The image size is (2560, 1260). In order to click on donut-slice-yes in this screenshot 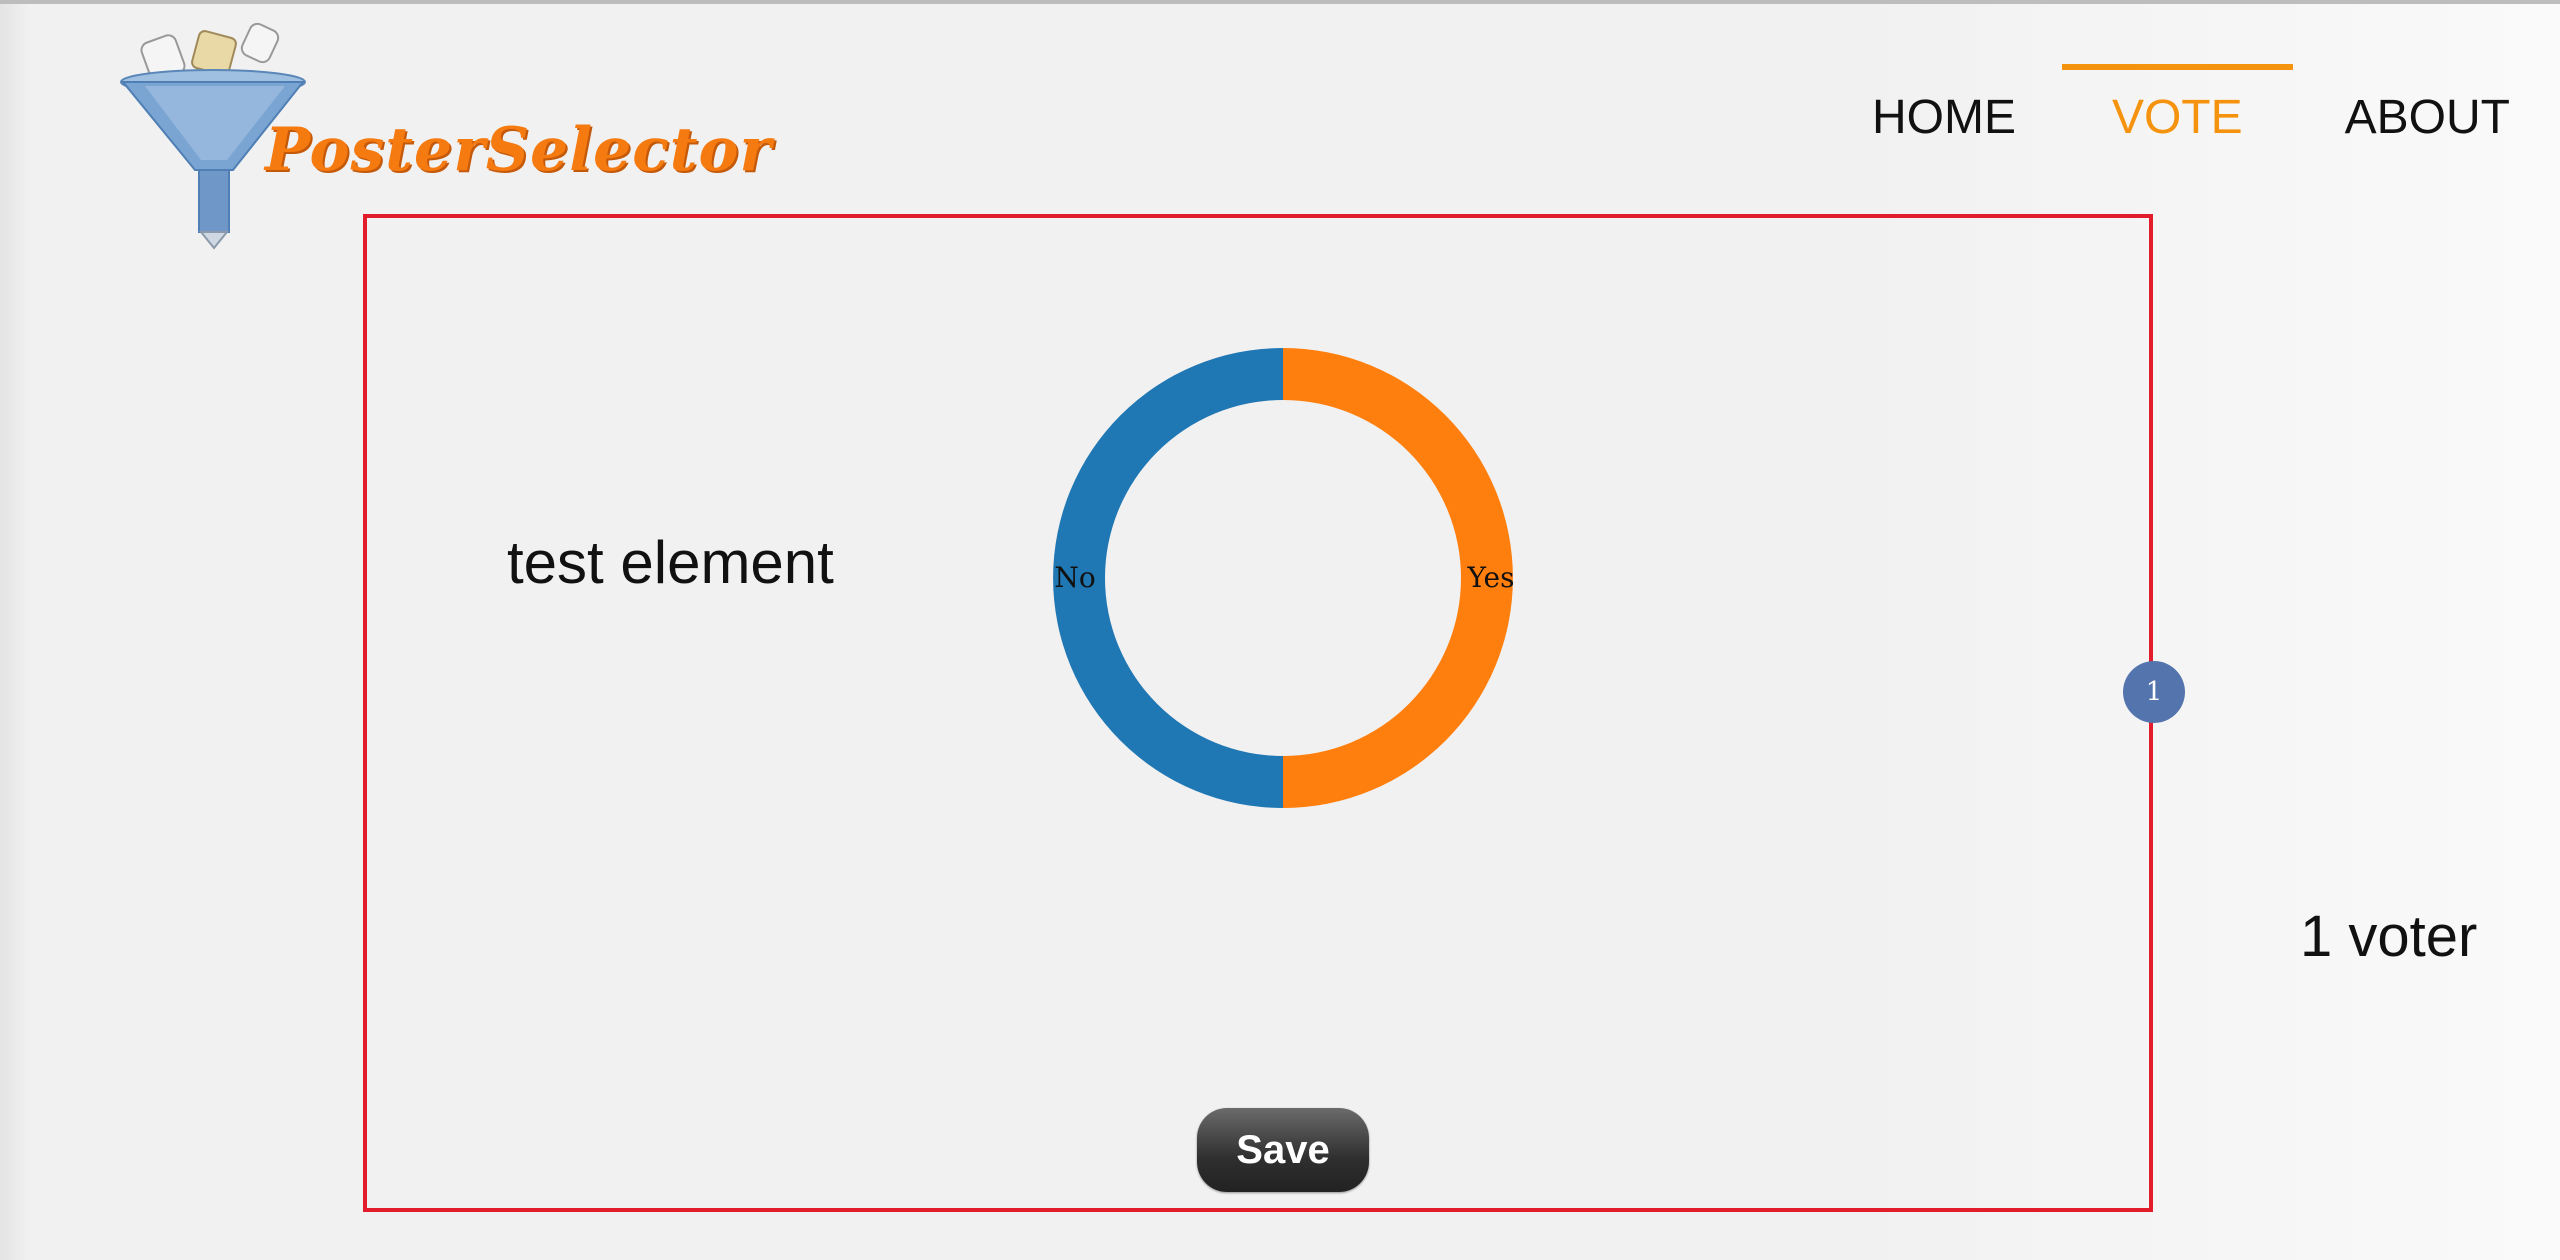, I will do `click(1398, 578)`.